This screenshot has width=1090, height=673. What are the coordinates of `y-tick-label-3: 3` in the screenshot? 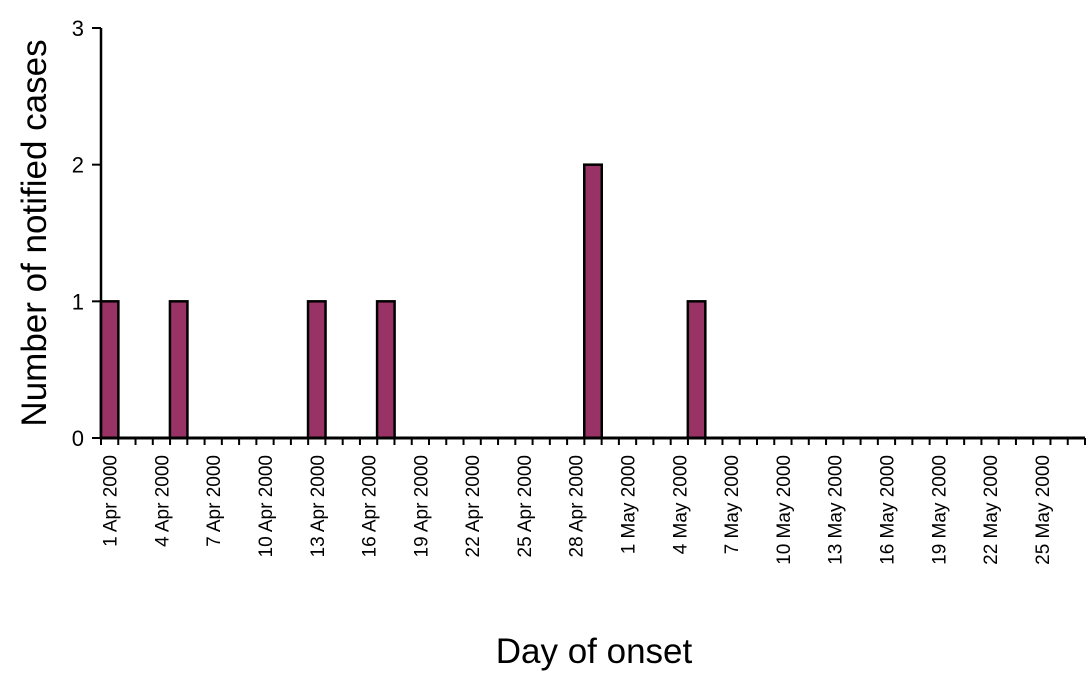 It's located at (78, 28).